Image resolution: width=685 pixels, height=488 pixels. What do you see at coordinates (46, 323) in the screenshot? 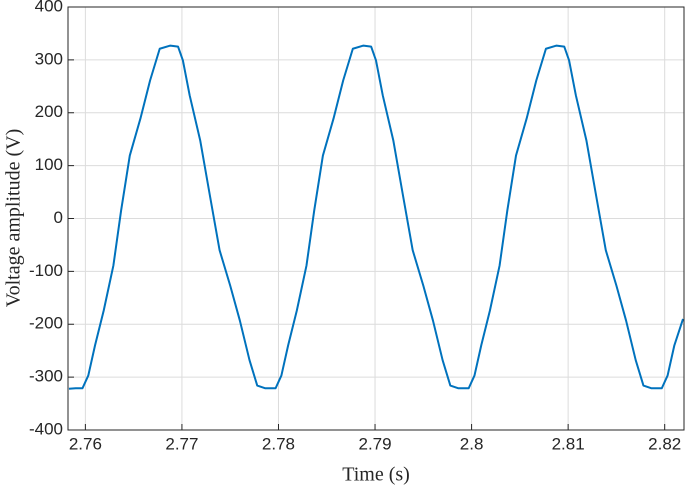
I see `y-tick-label: -200` at bounding box center [46, 323].